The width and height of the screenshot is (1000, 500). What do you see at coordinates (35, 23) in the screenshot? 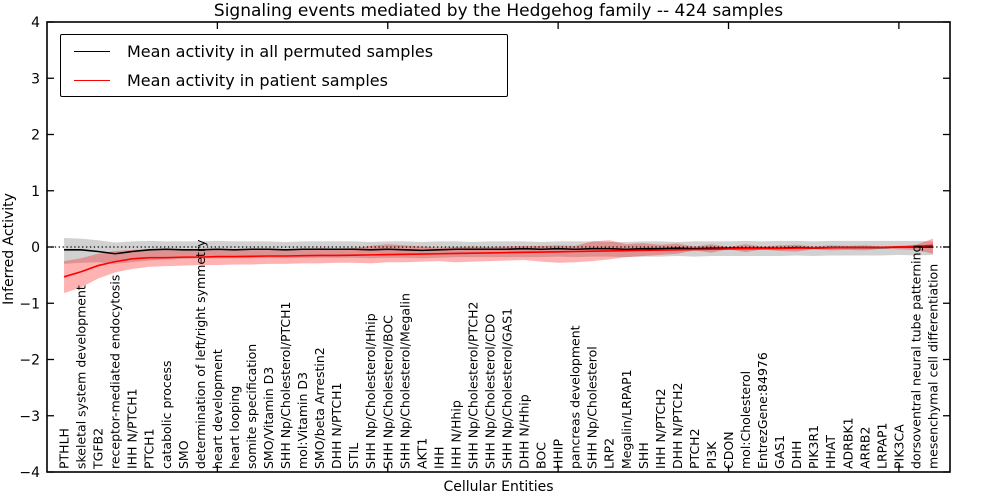
I see `y-tick-label: 4` at bounding box center [35, 23].